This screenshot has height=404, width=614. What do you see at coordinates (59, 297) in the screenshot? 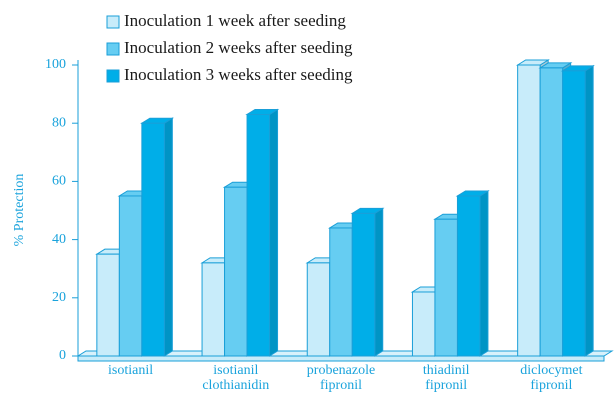
I see `y-tick-label: 20` at bounding box center [59, 297].